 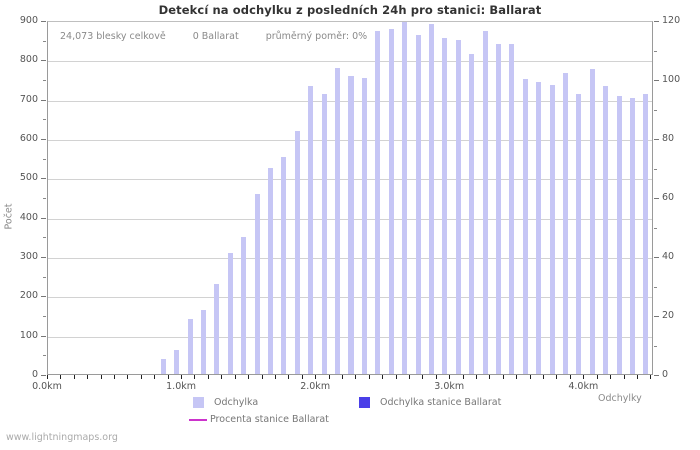 What do you see at coordinates (215, 36) in the screenshot?
I see `annotation-station: 0 Ballarat` at bounding box center [215, 36].